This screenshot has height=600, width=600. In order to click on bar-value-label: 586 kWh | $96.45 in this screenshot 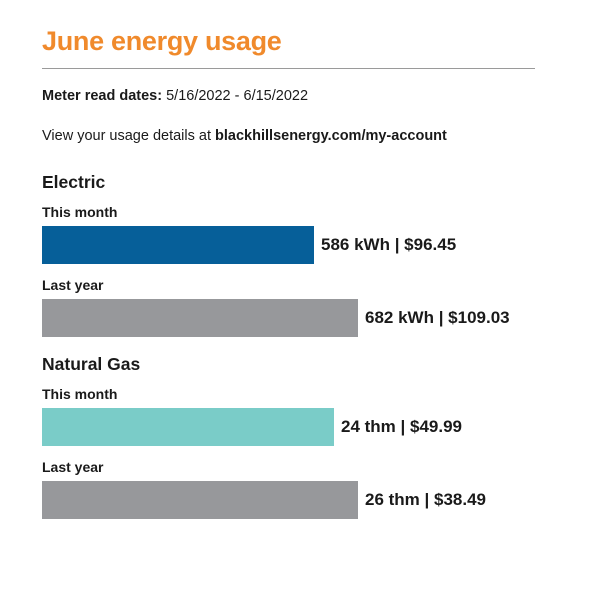, I will do `click(389, 244)`.